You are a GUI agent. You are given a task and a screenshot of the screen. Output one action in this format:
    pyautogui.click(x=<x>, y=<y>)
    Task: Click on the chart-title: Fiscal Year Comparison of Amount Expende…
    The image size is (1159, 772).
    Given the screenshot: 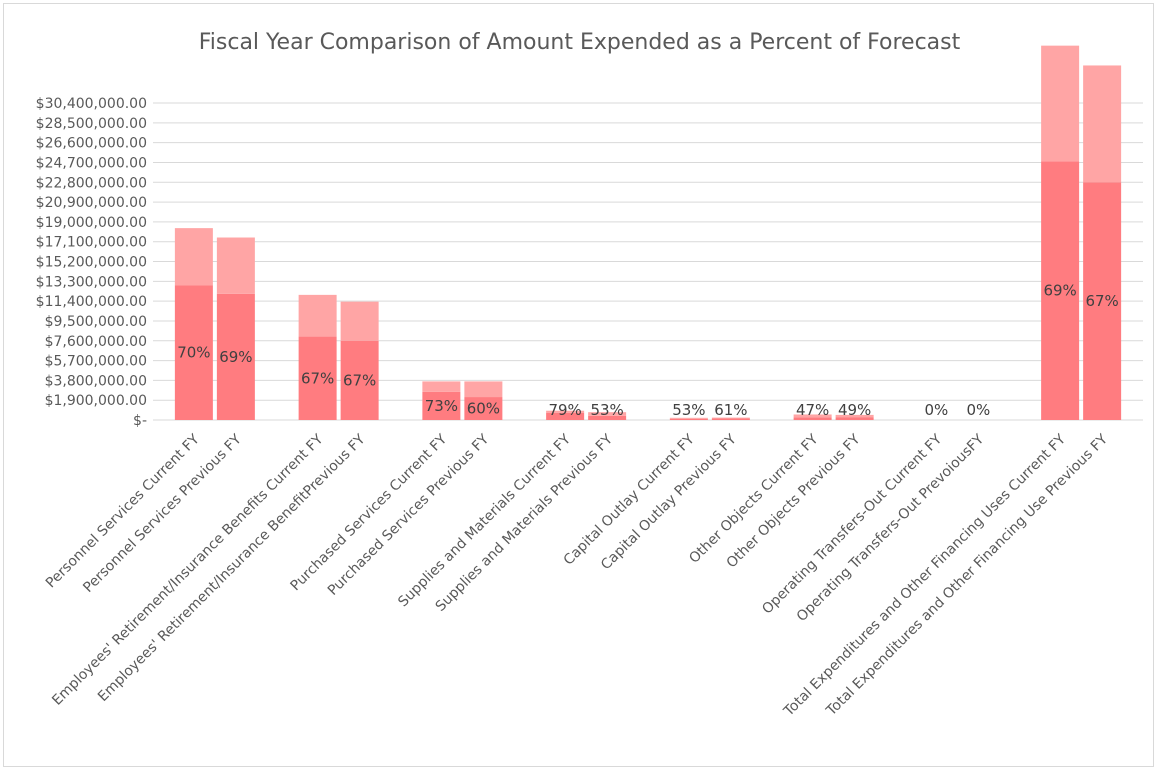 What is the action you would take?
    pyautogui.click(x=579, y=42)
    